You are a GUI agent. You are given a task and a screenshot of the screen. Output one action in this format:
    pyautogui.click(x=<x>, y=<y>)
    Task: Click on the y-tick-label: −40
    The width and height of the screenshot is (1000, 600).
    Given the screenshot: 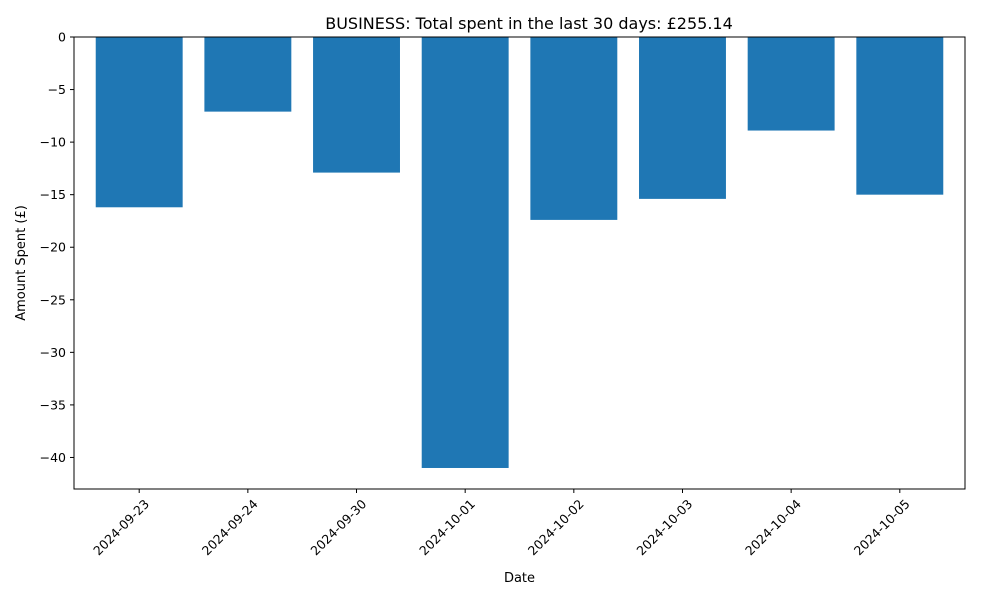 What is the action you would take?
    pyautogui.click(x=53, y=457)
    